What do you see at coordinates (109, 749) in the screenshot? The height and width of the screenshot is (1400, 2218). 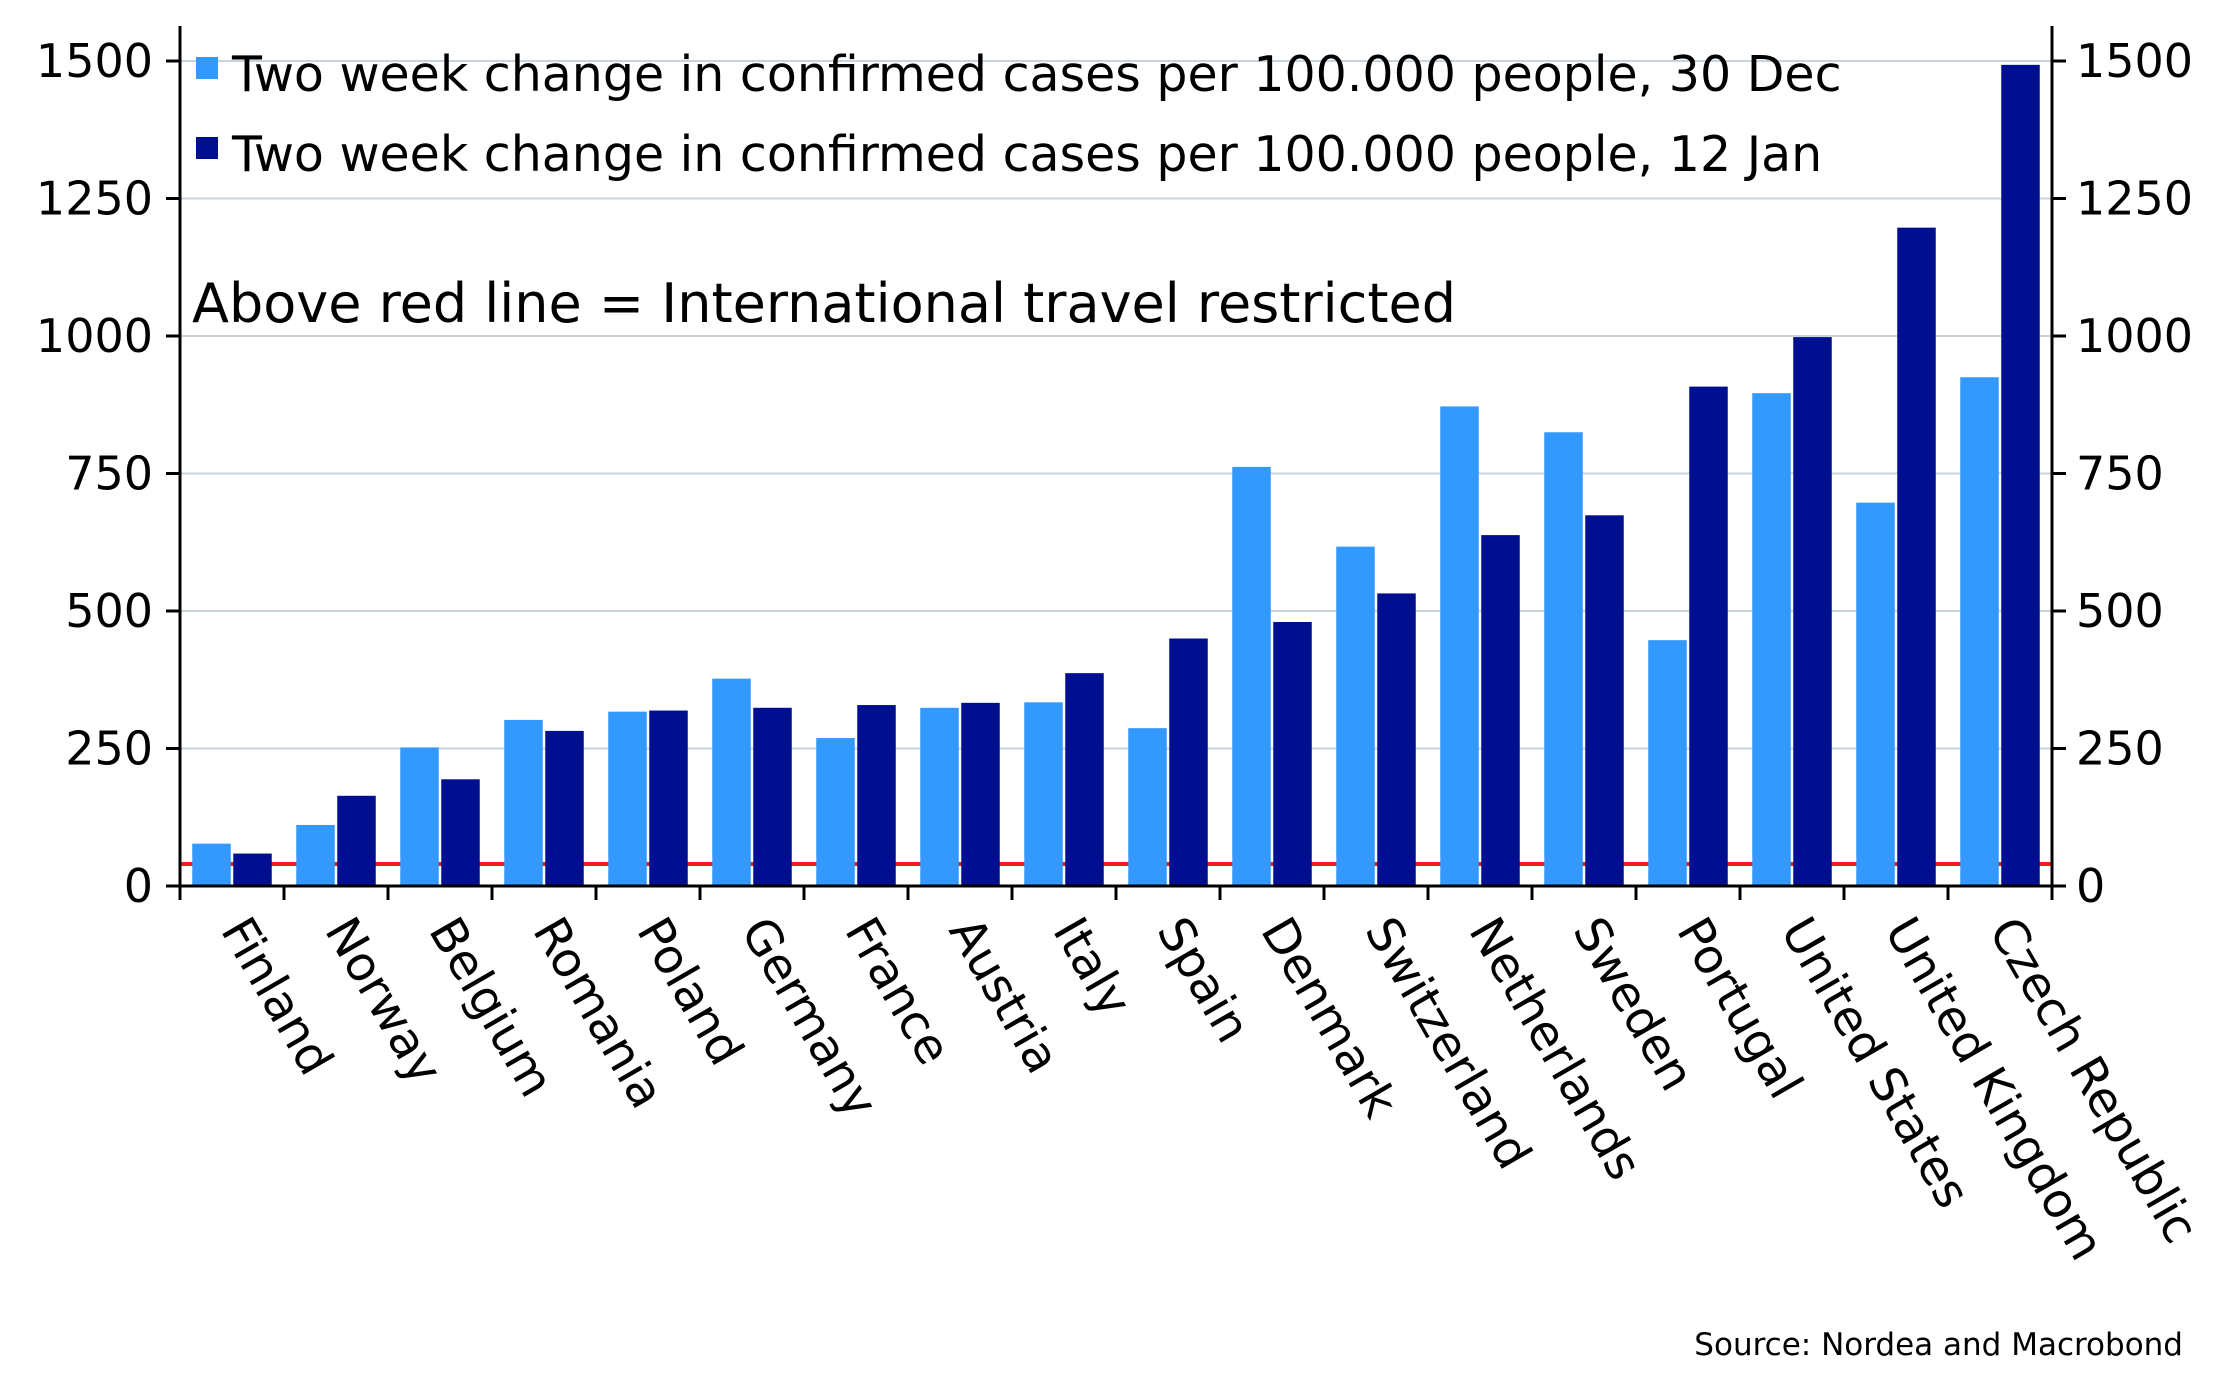 I see `left-y-tick-label: 250` at bounding box center [109, 749].